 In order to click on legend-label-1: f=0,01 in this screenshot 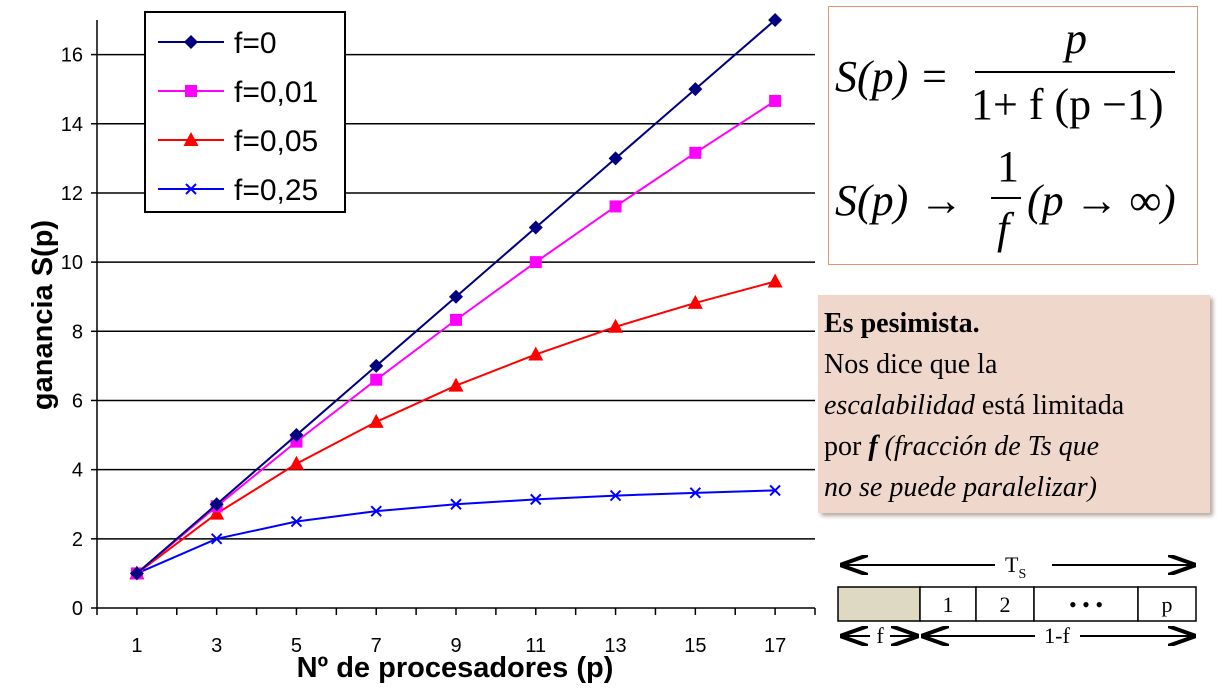, I will do `click(276, 92)`.